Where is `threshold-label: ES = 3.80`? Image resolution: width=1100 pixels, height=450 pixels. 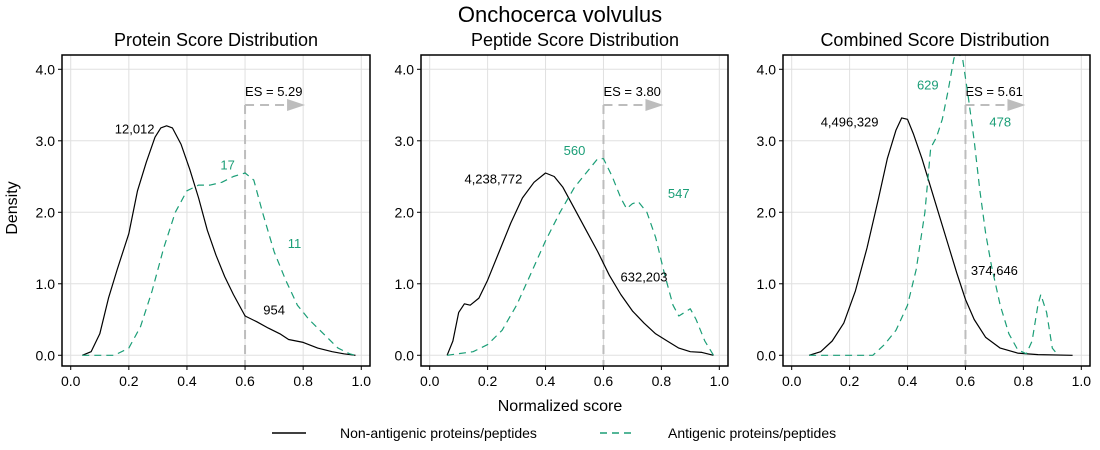
threshold-label: ES = 3.80 is located at coordinates (631, 91).